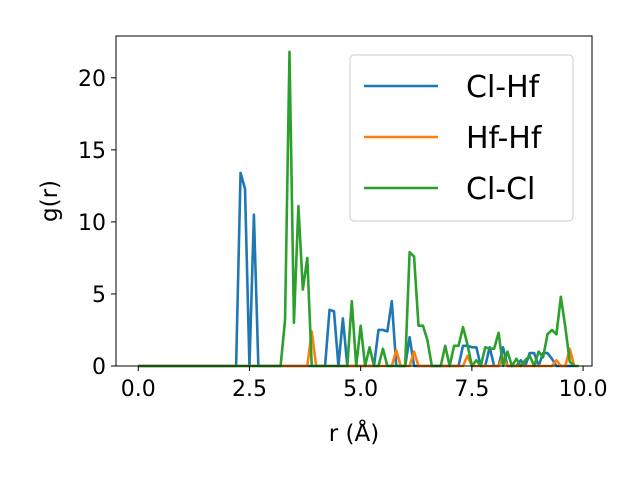 Image resolution: width=640 pixels, height=480 pixels. What do you see at coordinates (354, 433) in the screenshot?
I see `x-axis-label: r (Å)` at bounding box center [354, 433].